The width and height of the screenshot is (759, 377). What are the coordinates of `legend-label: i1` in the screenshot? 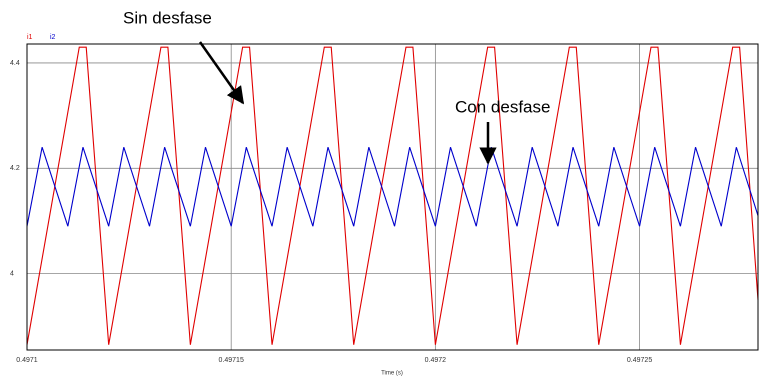 It's located at (30, 37).